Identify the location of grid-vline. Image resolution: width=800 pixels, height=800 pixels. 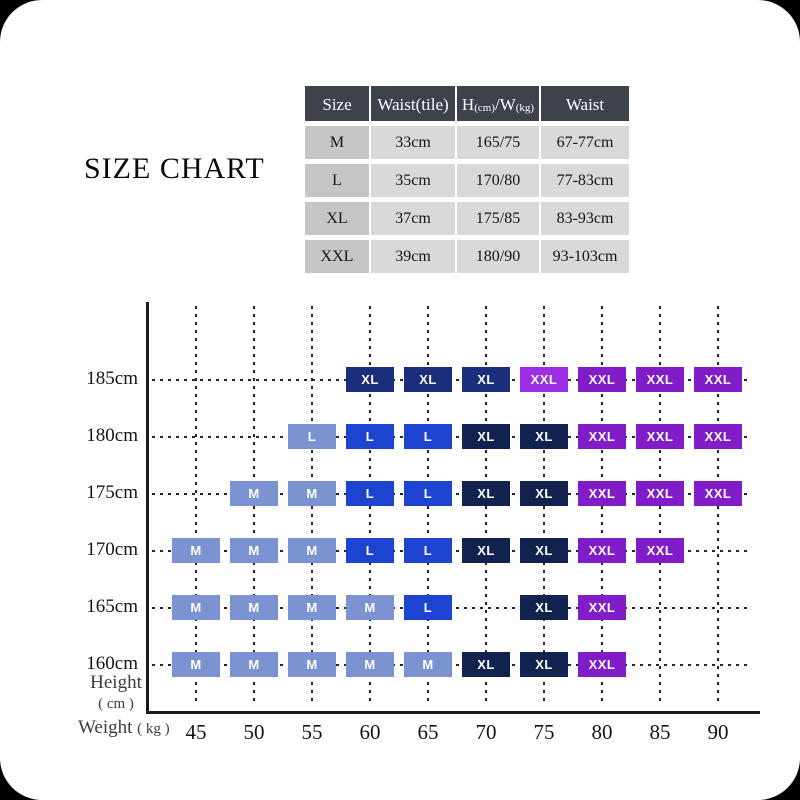
(196, 505).